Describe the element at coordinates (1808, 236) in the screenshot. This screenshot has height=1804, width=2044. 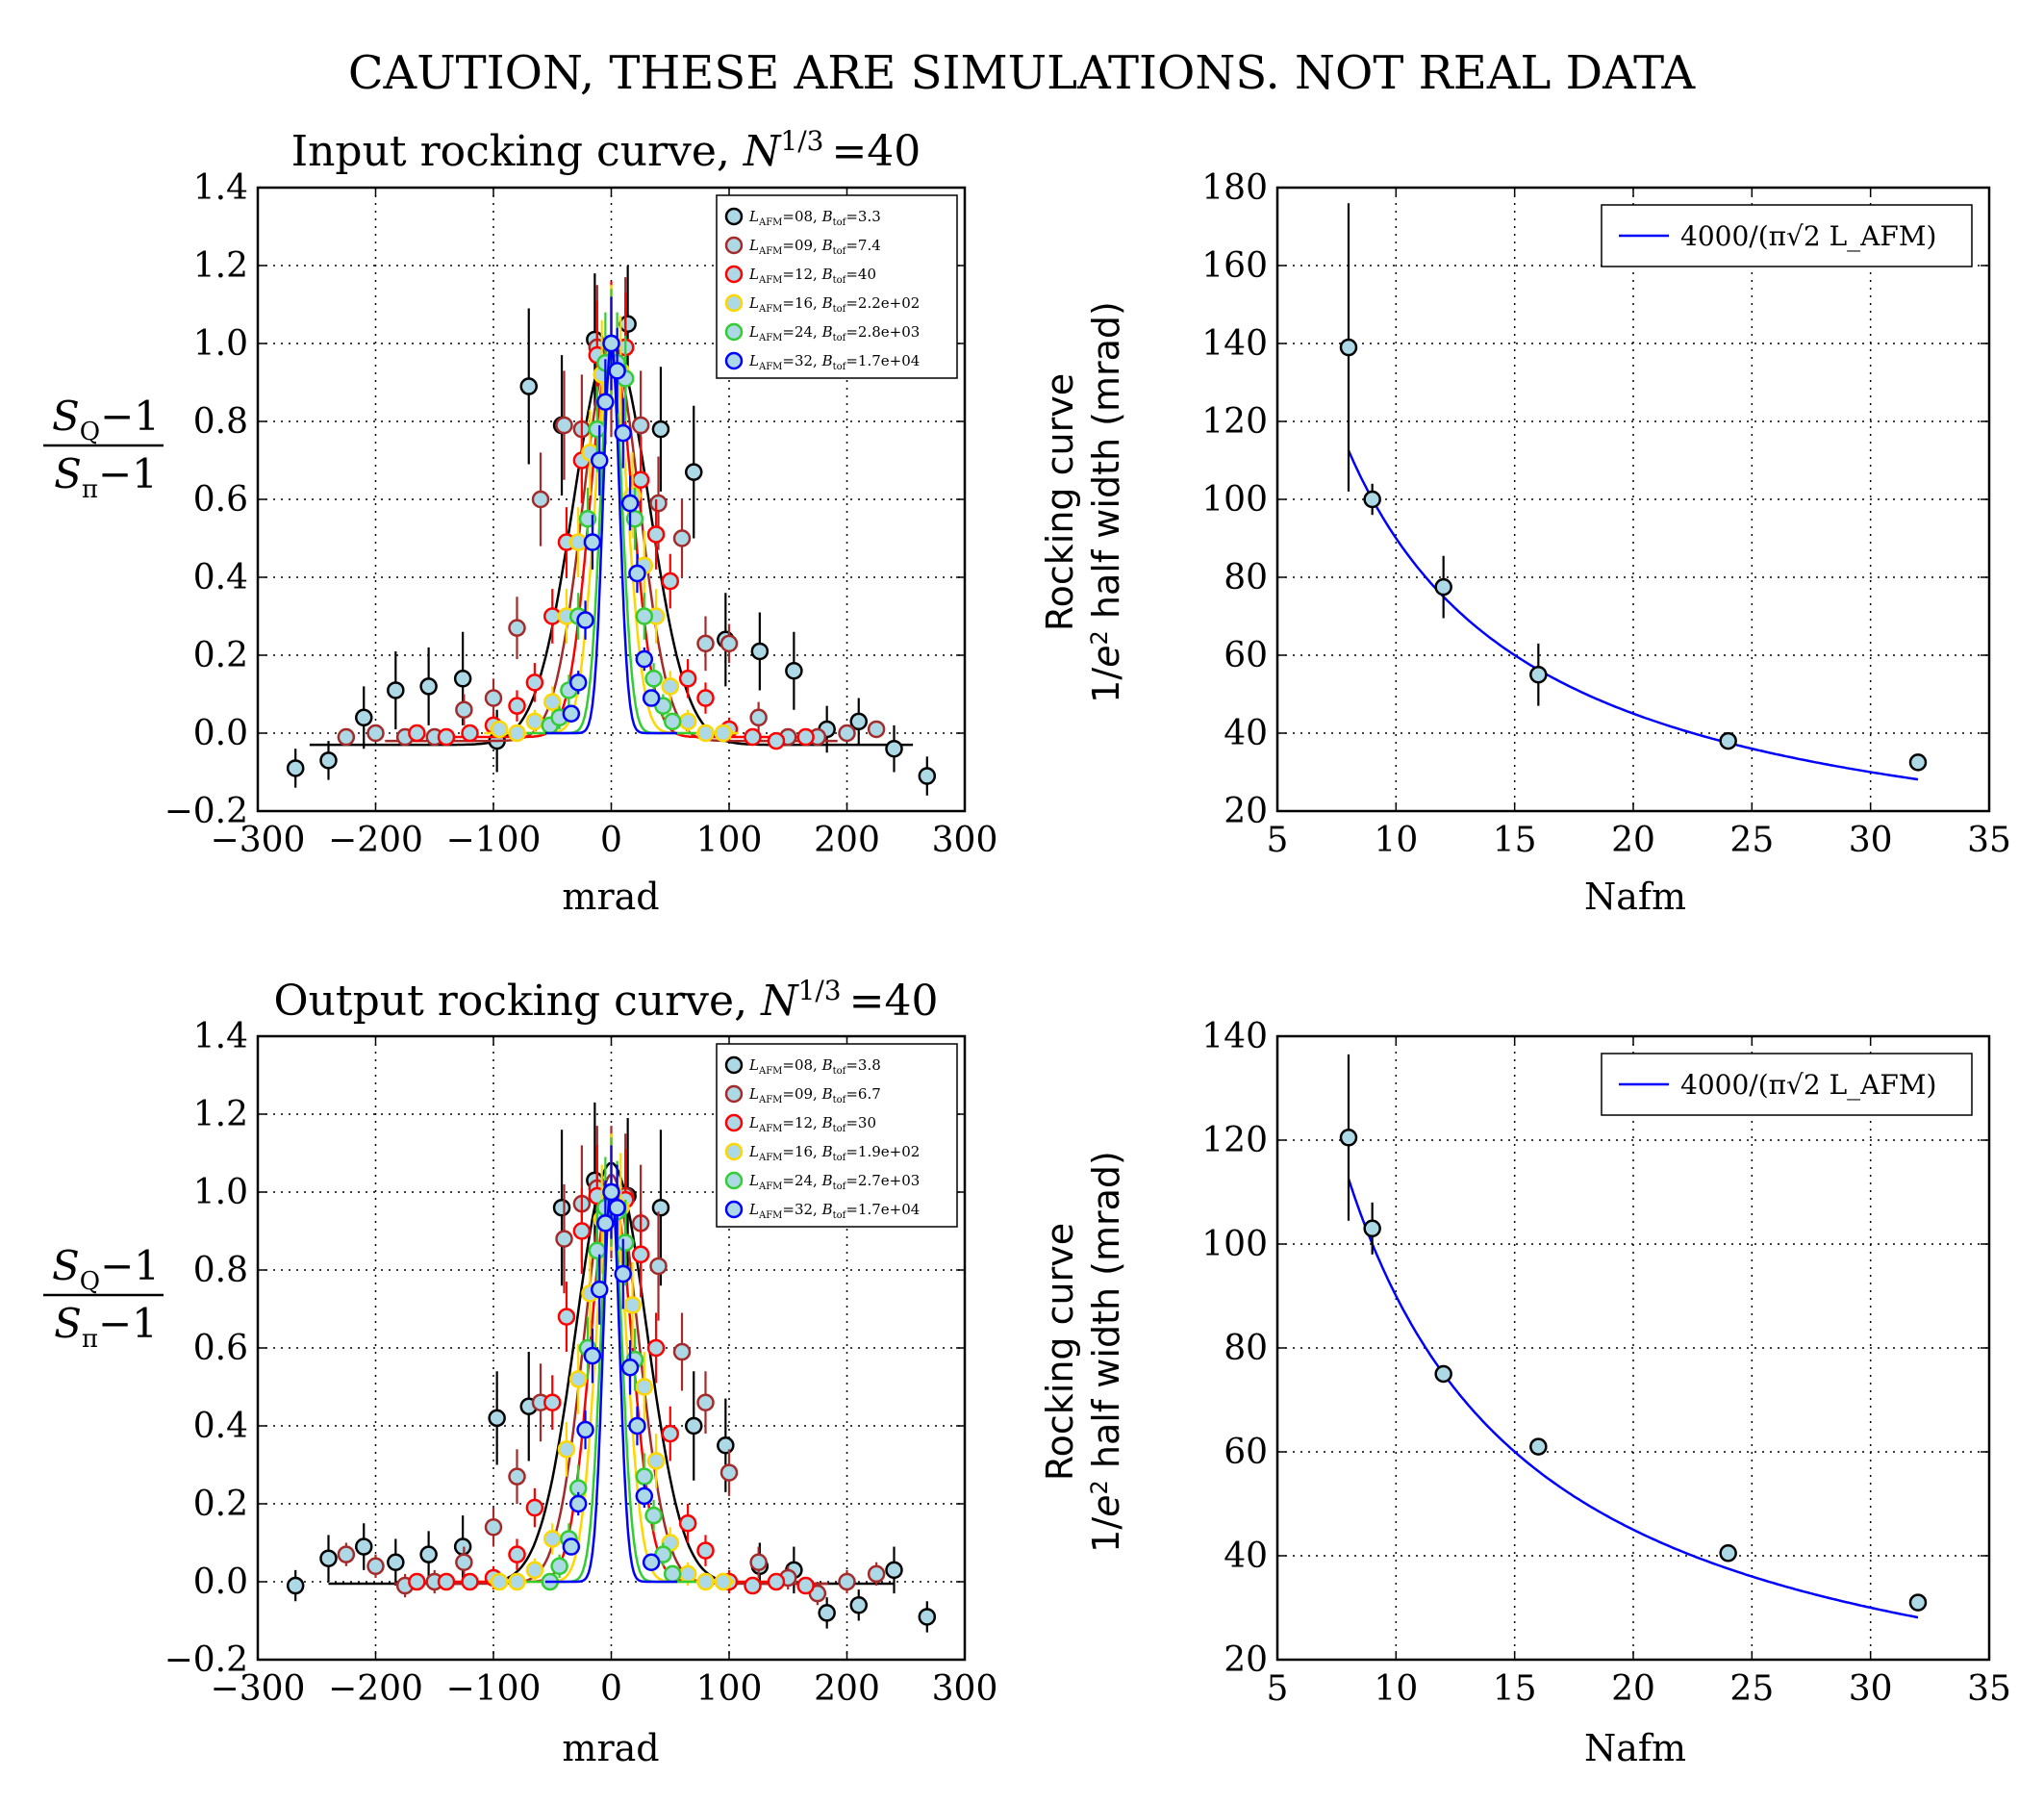
I see `legend-entry: 4000/(π√2 L_AFM)` at that location.